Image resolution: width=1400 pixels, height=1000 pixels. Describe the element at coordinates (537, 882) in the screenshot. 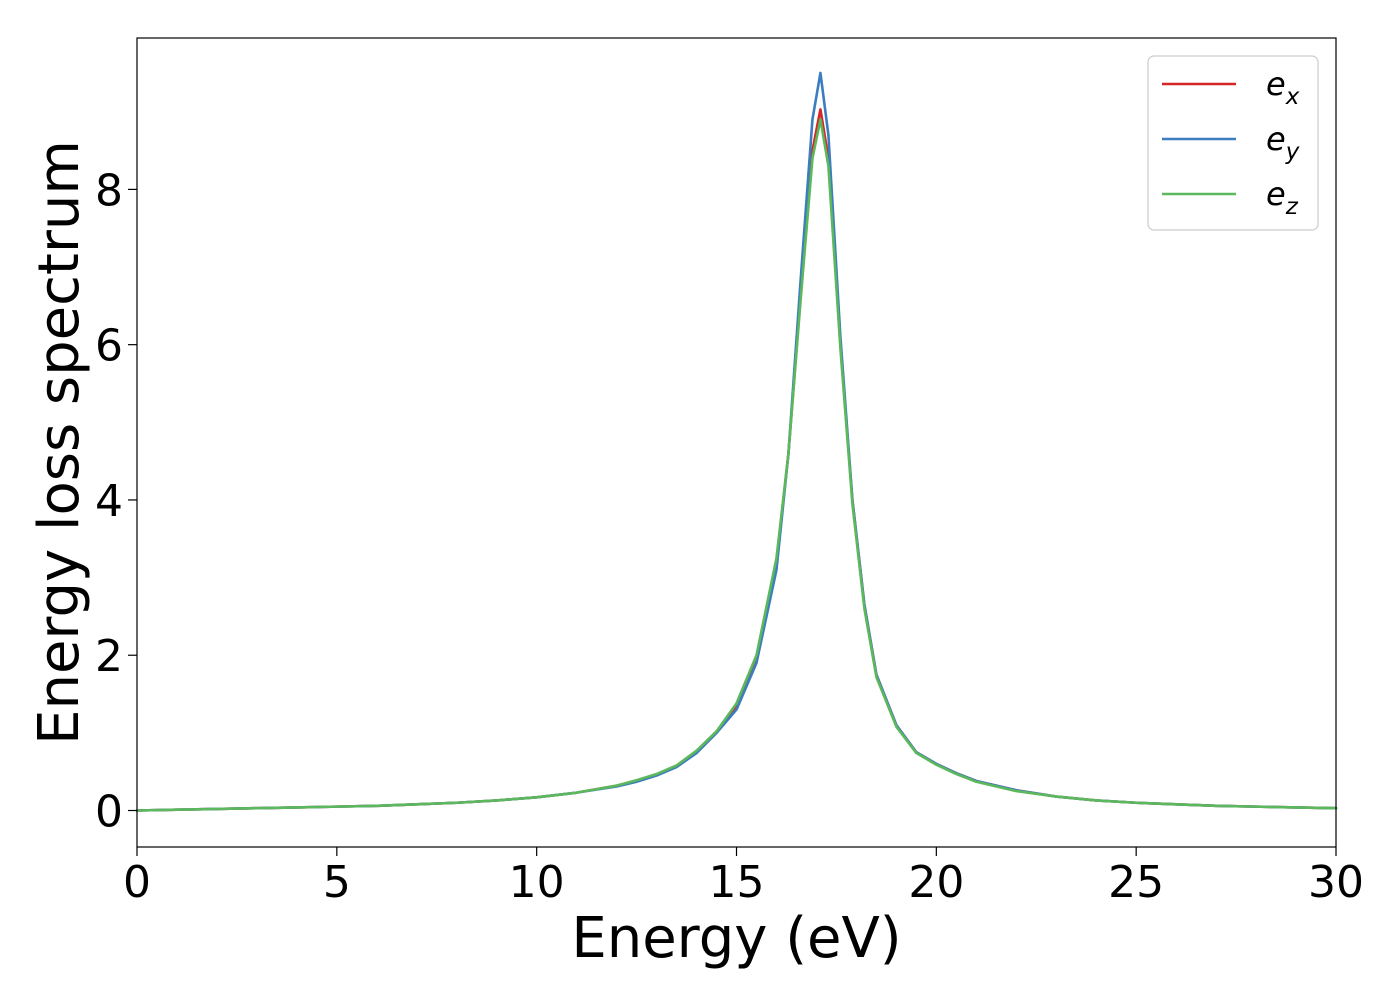

I see `x-tick-label: 10` at that location.